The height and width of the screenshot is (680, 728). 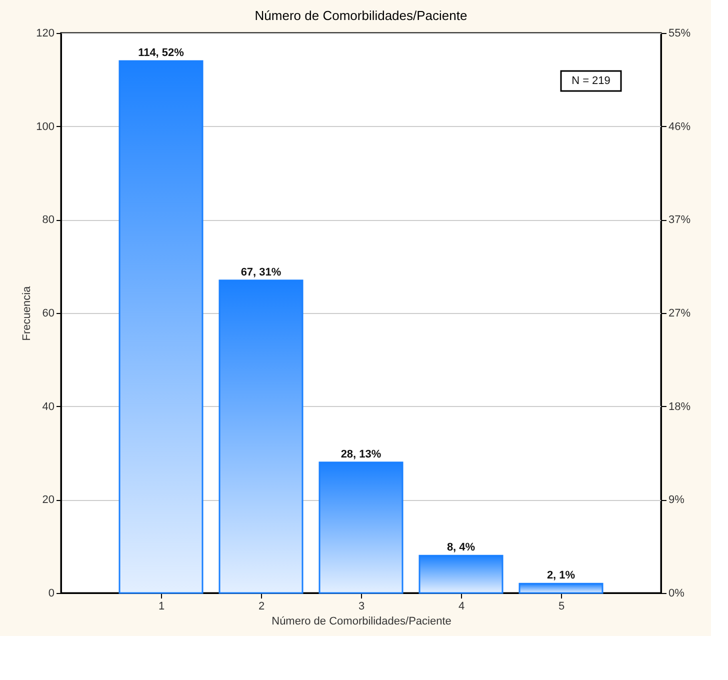 What do you see at coordinates (161, 53) in the screenshot?
I see `data-label: 114, 52%` at bounding box center [161, 53].